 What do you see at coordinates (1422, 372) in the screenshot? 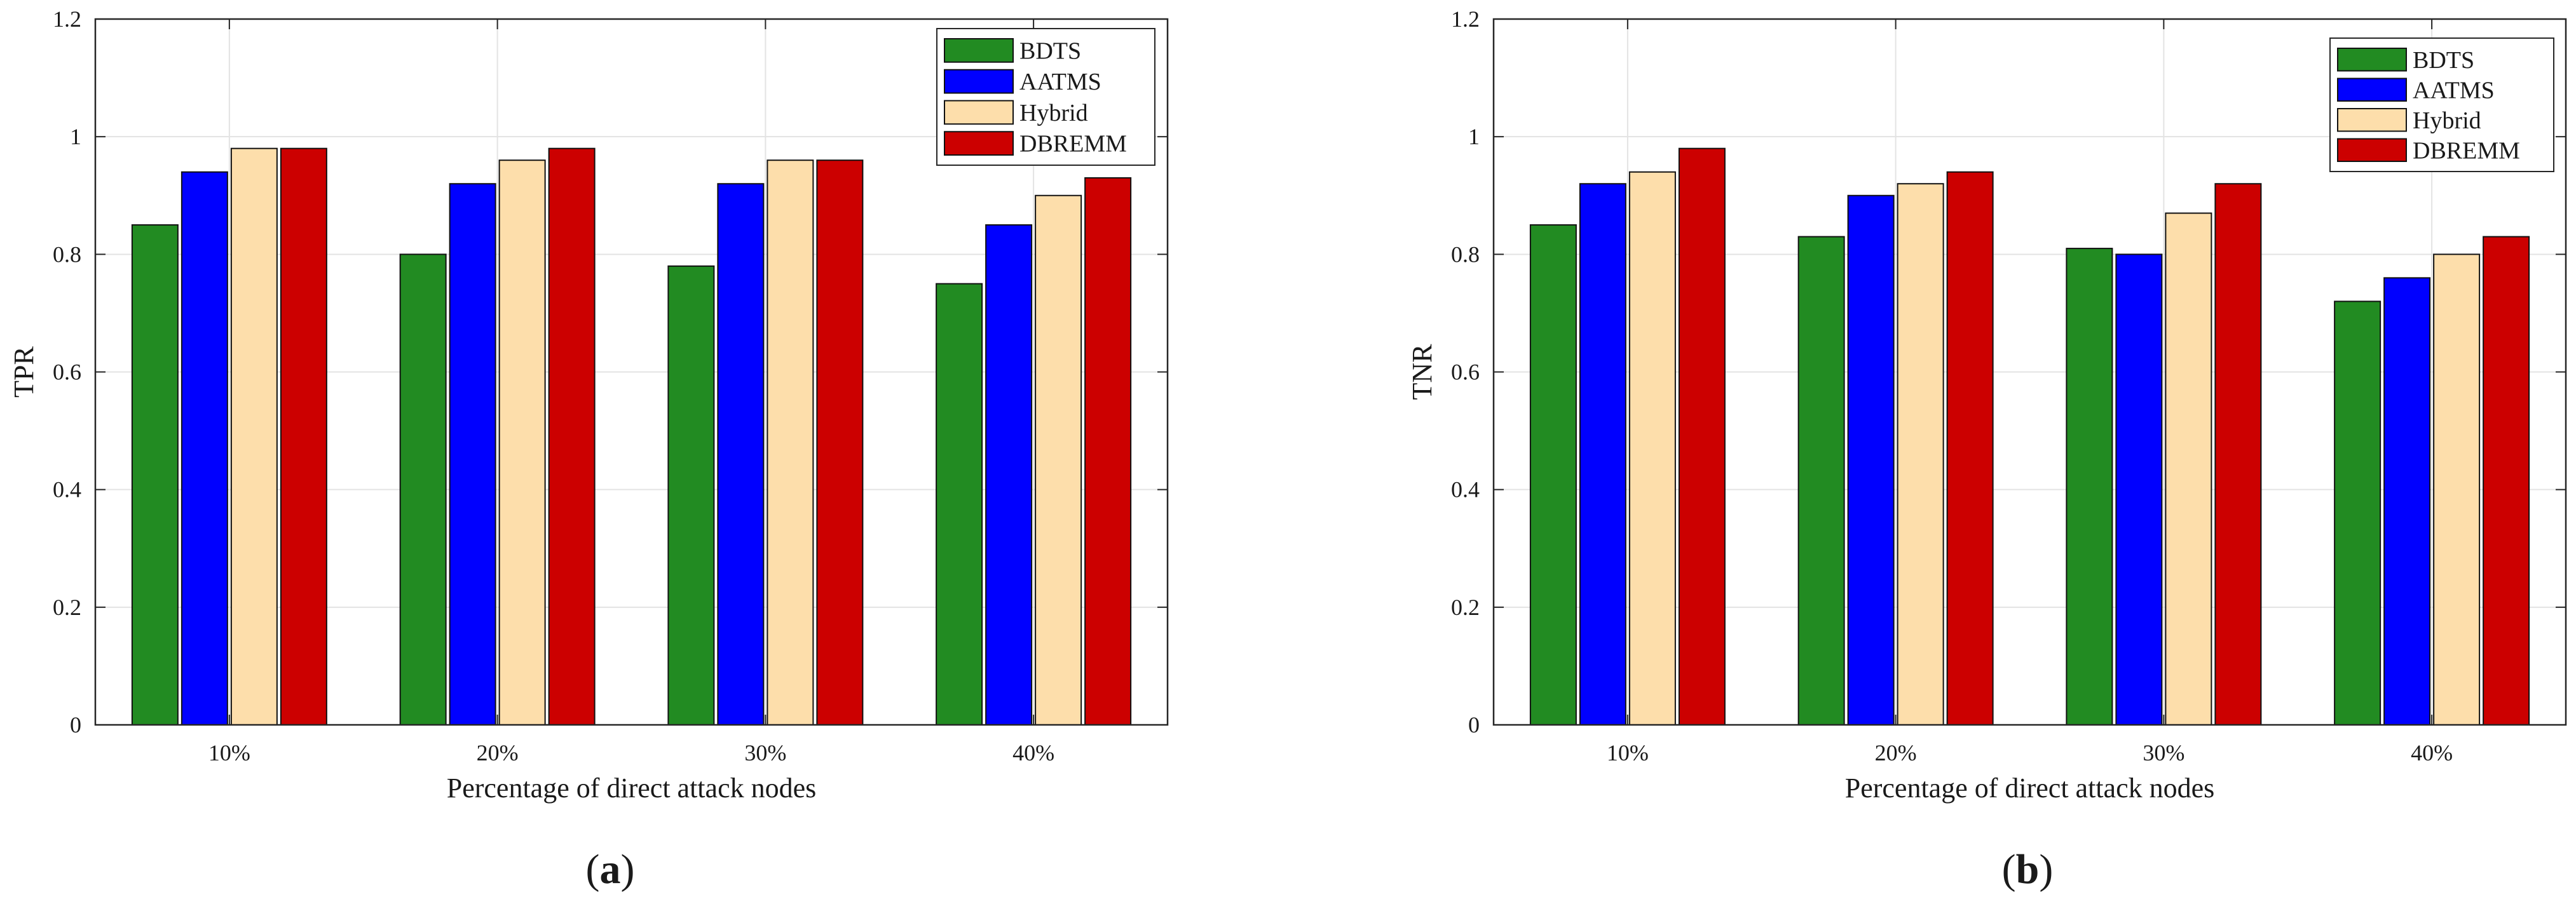
I see `y-axis-label: TNR` at bounding box center [1422, 372].